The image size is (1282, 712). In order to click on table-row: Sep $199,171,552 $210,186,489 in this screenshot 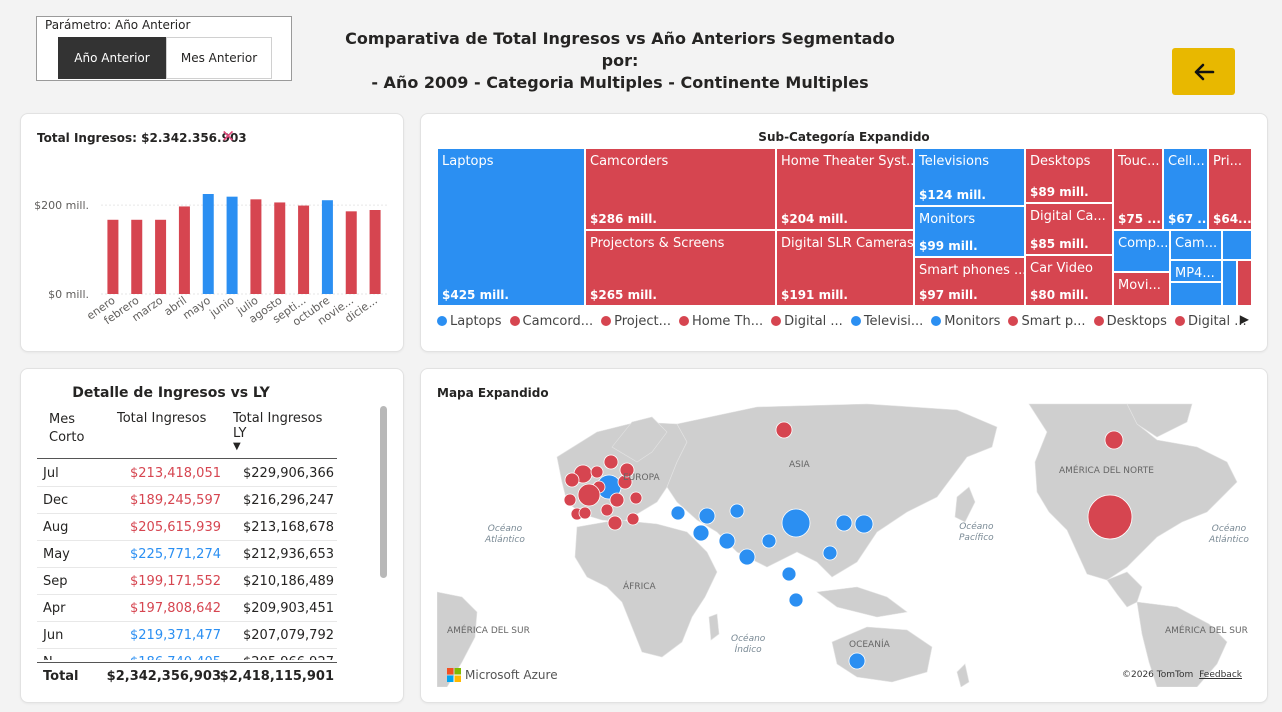, I will do `click(187, 581)`.